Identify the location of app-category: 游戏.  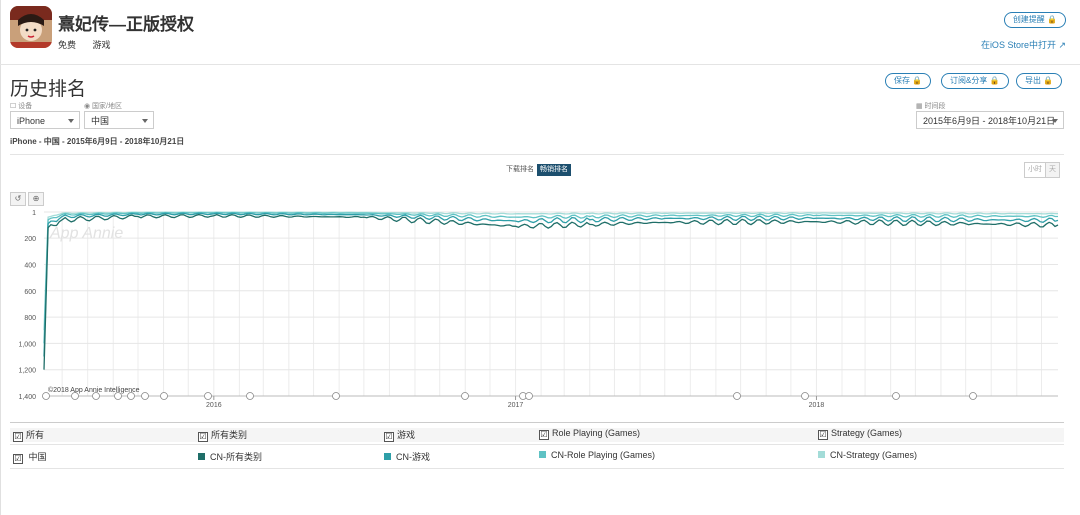
(101, 45).